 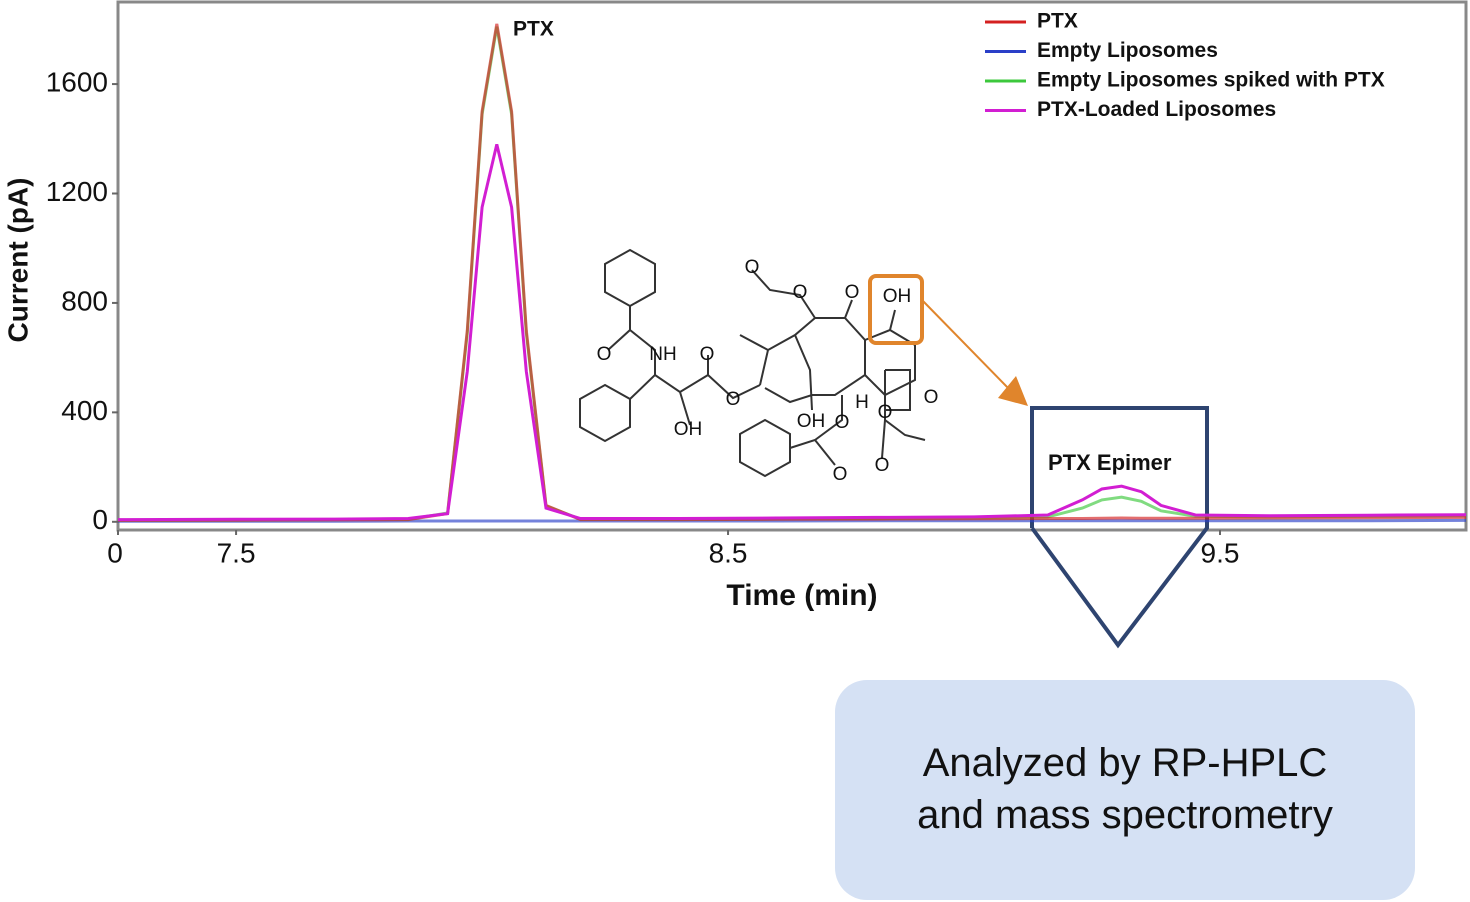 I want to click on note-text: Analyzed by RP-HPLC and mass spectrometry, so click(x=1125, y=789).